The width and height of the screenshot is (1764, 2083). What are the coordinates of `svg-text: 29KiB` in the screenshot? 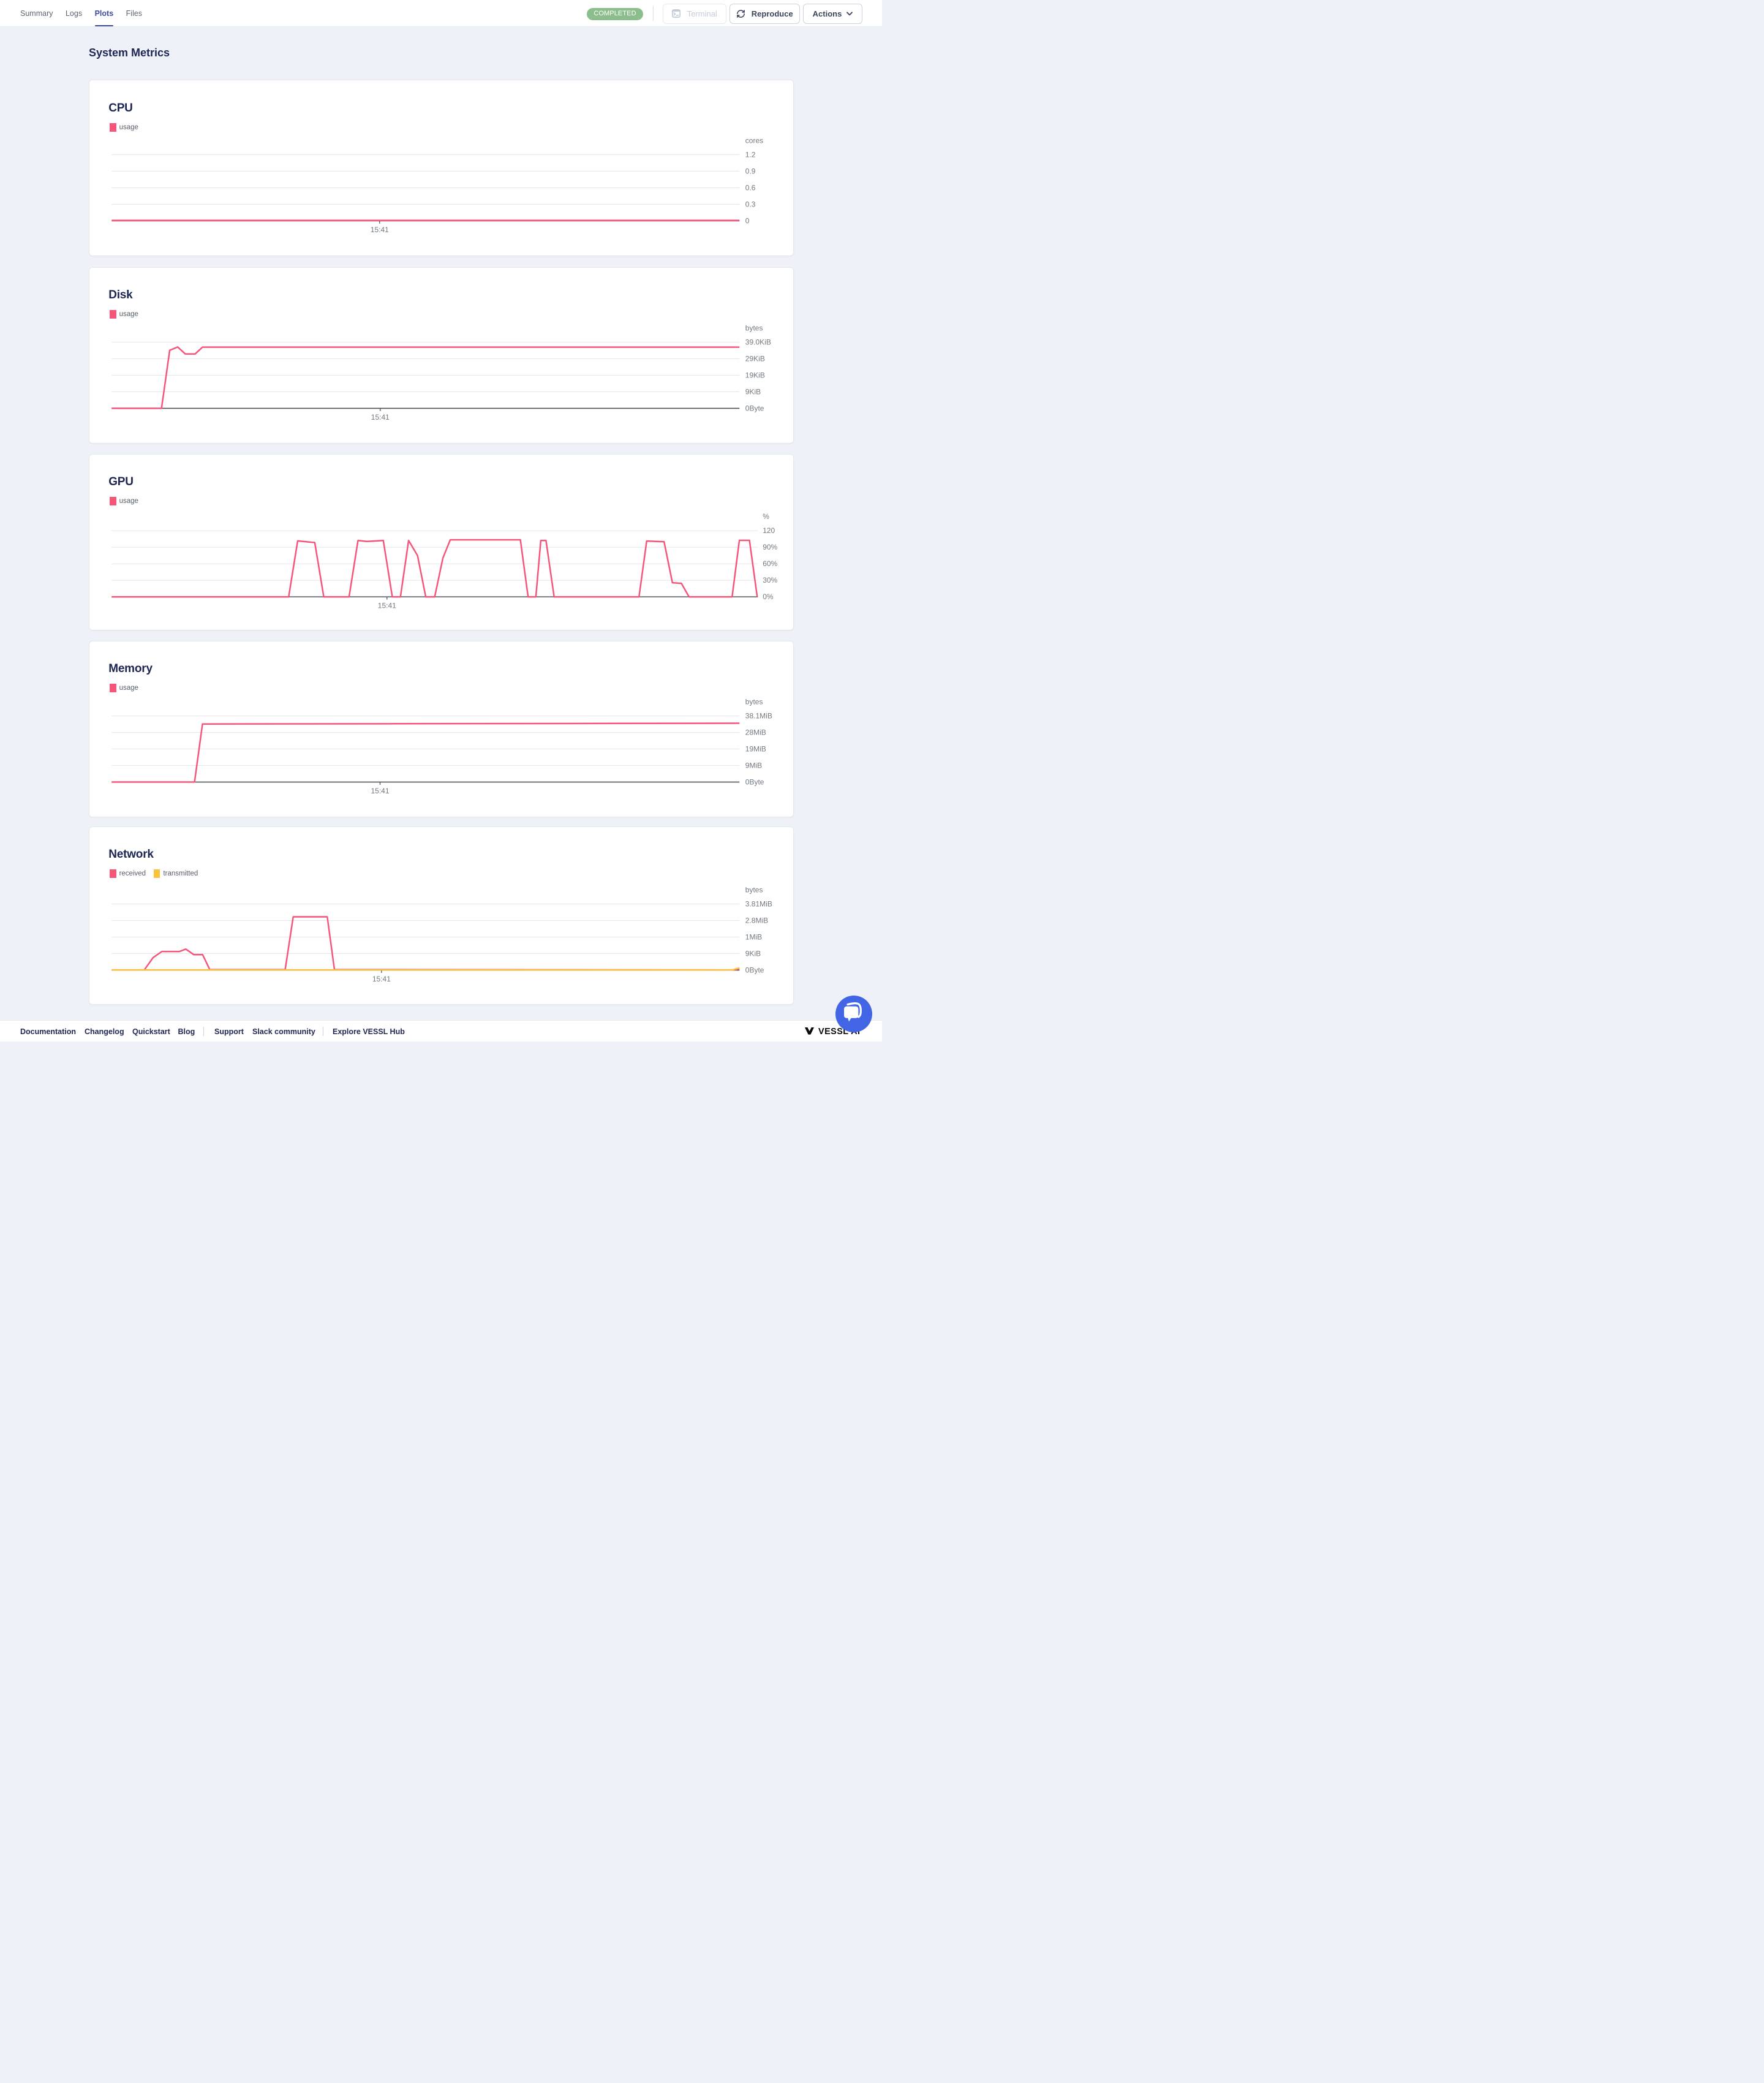 It's located at (755, 358).